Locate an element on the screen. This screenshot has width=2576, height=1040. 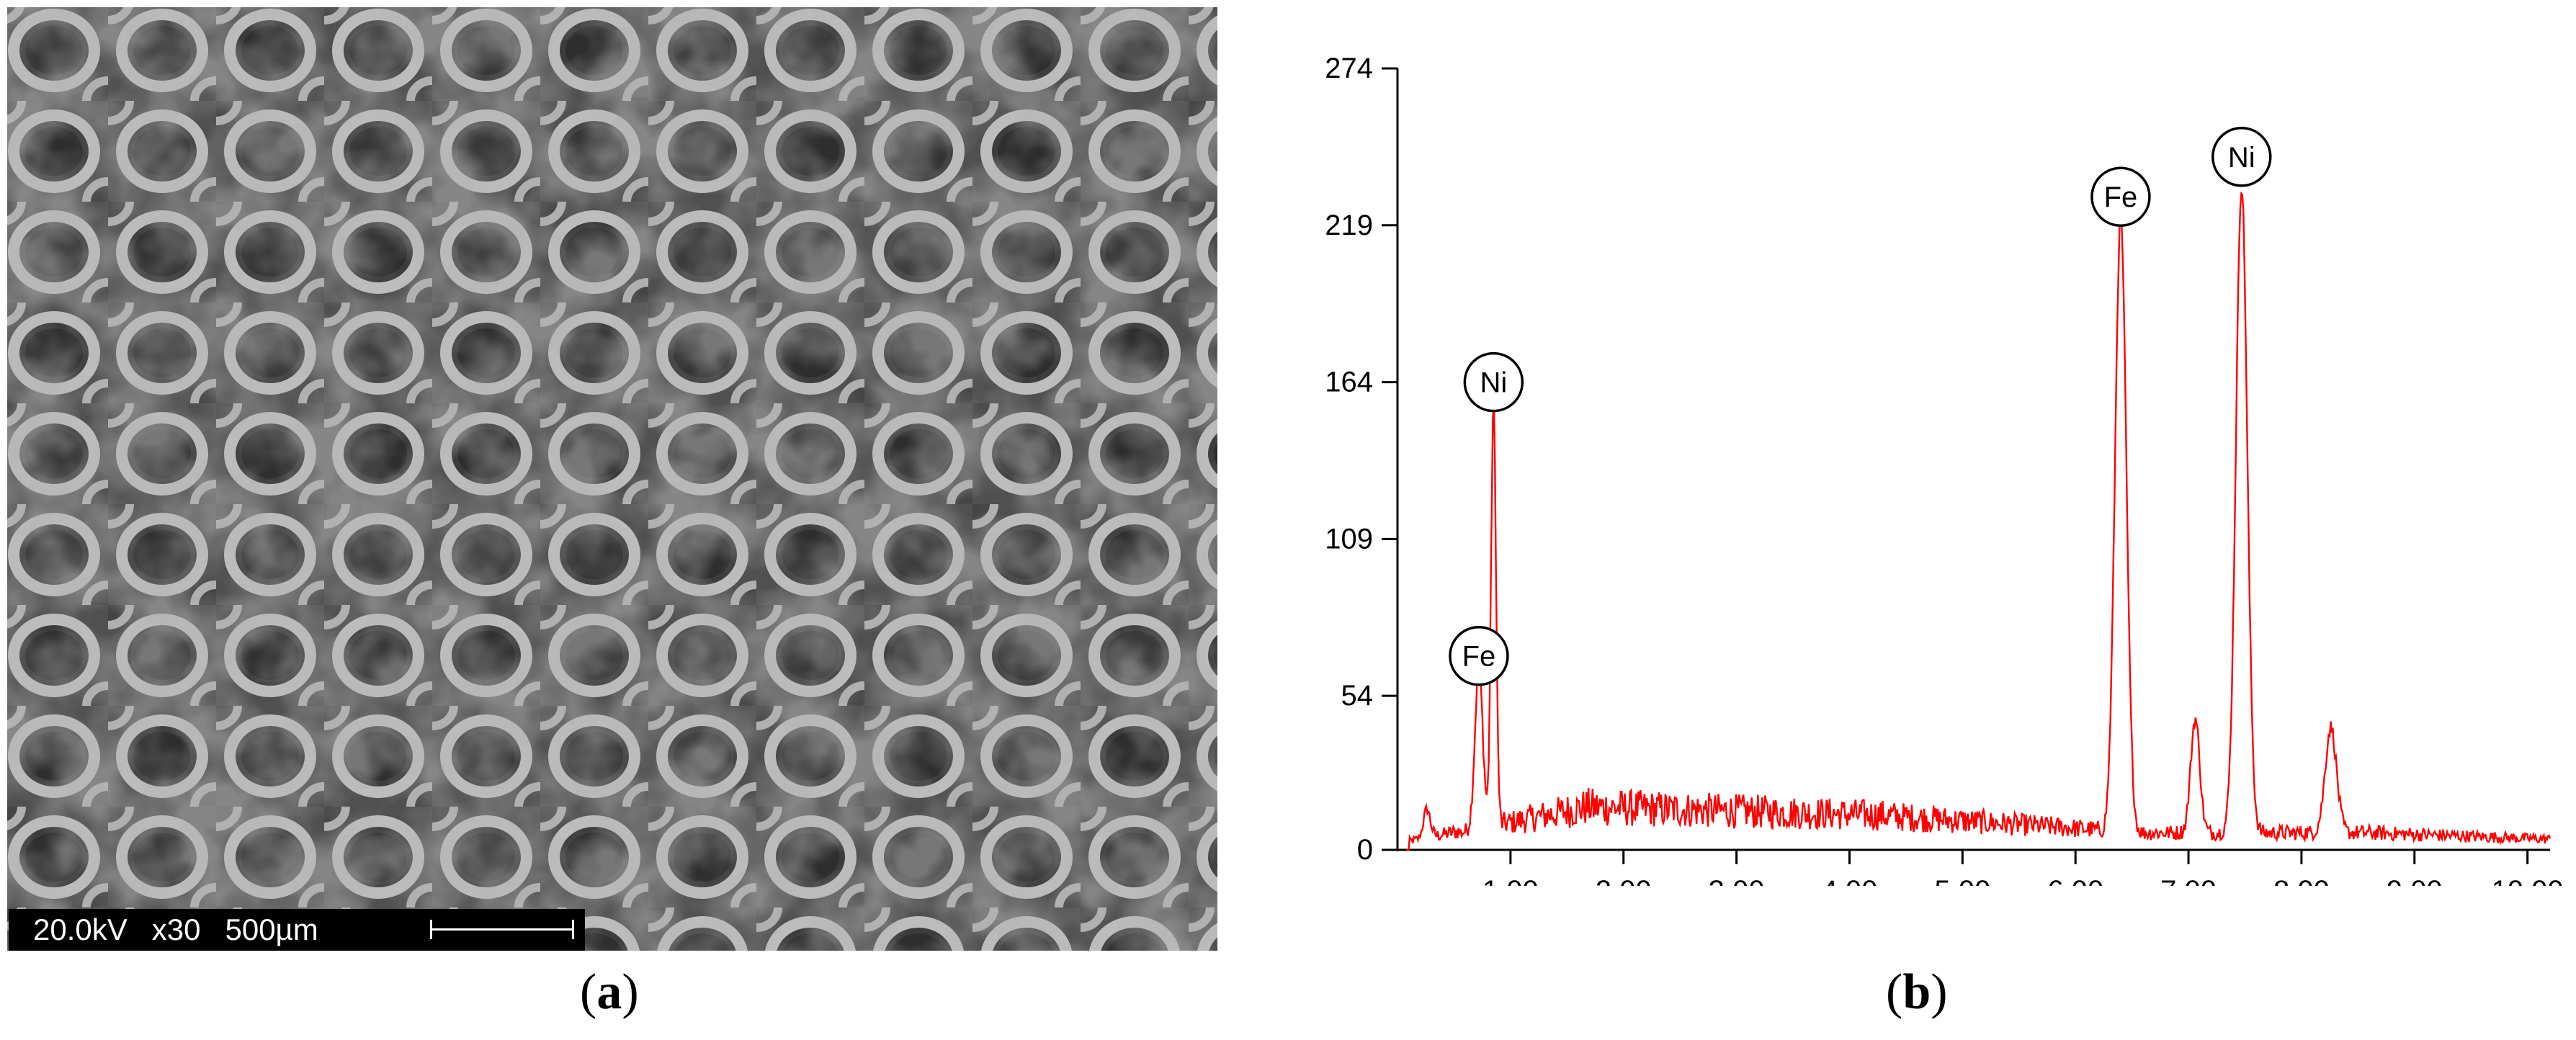
x-tick-label: 9.00 is located at coordinates (2415, 880).